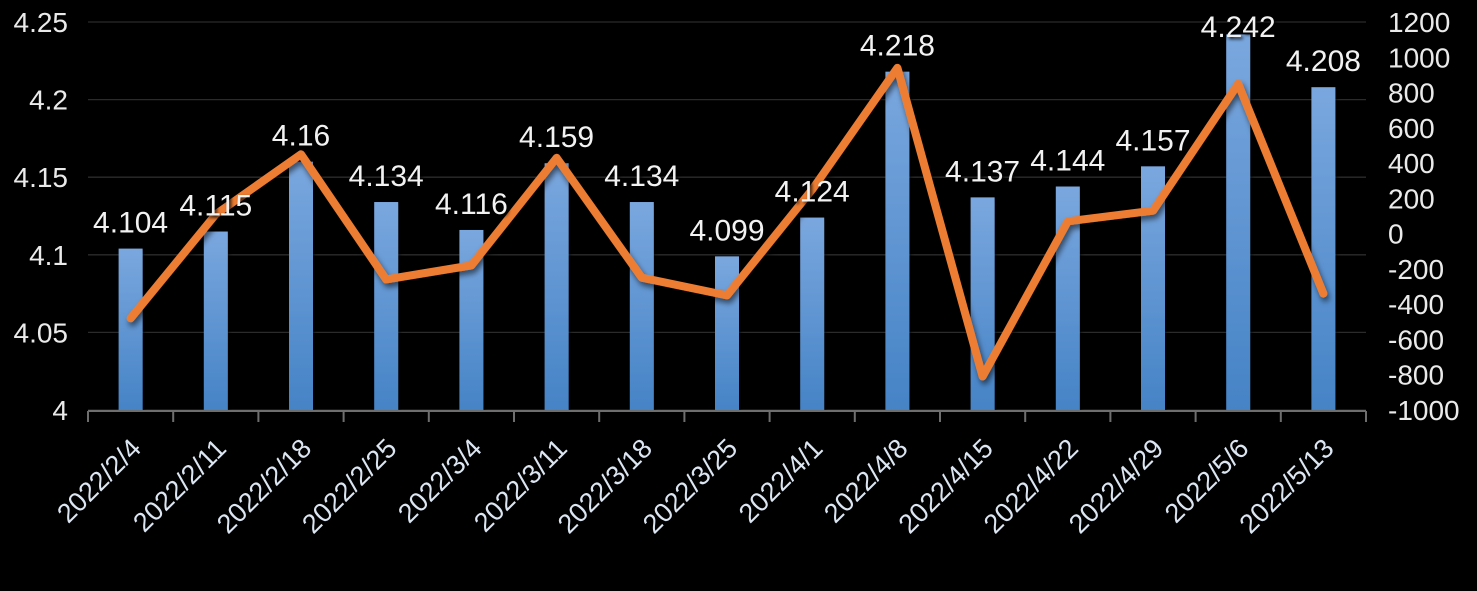 This screenshot has height=591, width=1477. What do you see at coordinates (1238, 27) in the screenshot?
I see `bar-value-label: 4.242` at bounding box center [1238, 27].